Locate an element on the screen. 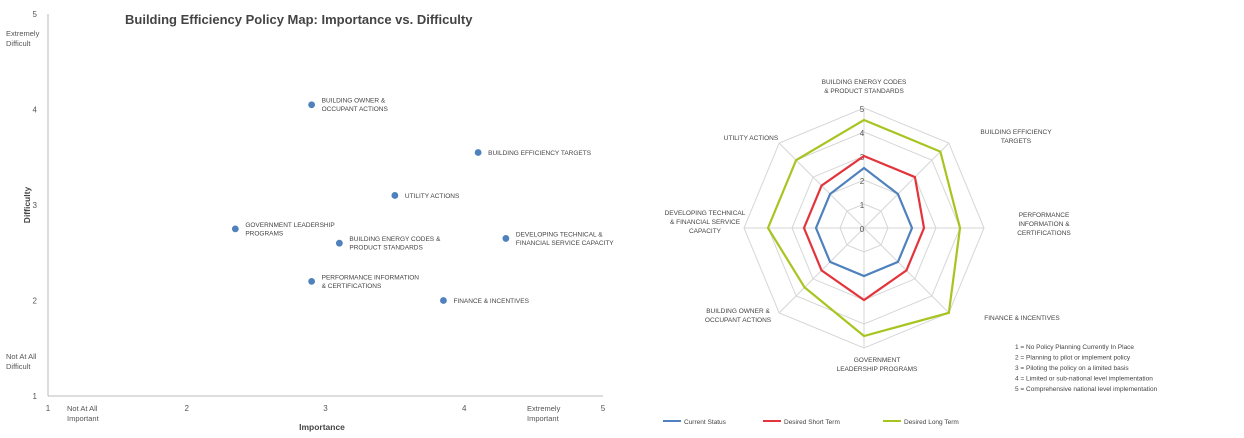 The height and width of the screenshot is (438, 1244). legend-label: Desired Short Term is located at coordinates (812, 422).